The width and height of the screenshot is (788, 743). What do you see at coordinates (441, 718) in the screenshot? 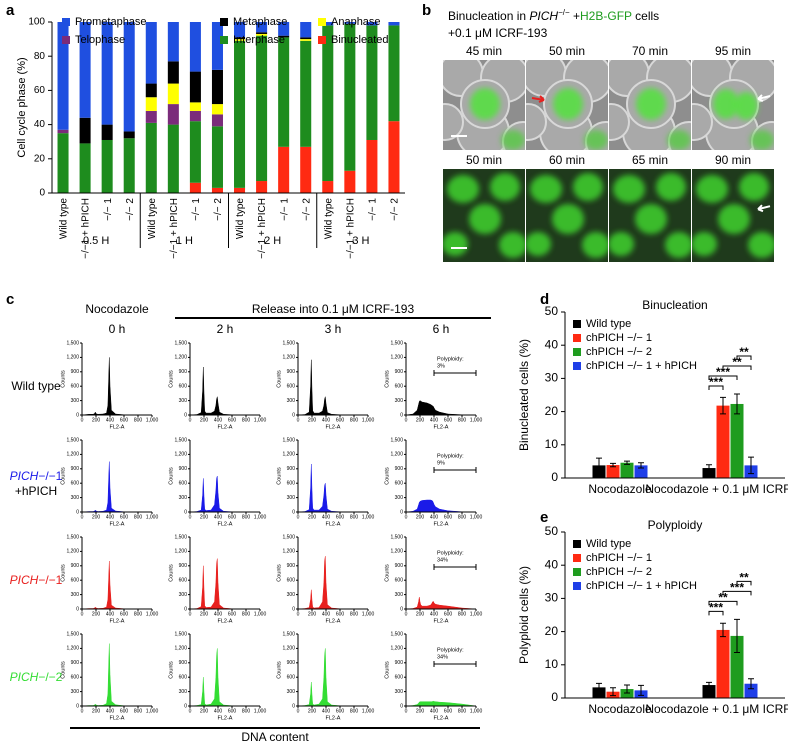
I see `x-axis-label: FL2-A` at bounding box center [441, 718].